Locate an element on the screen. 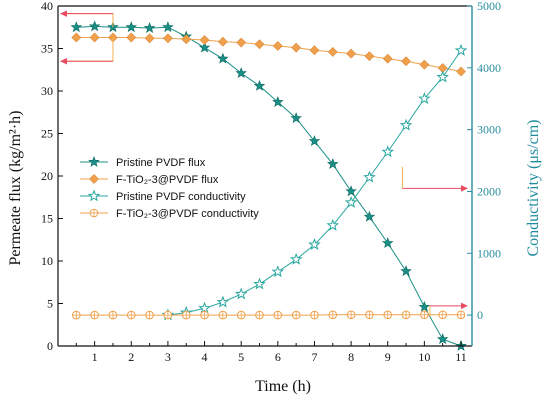 The height and width of the screenshot is (401, 550). legend-entry-0: Pristine PVDF flux is located at coordinates (143, 162).